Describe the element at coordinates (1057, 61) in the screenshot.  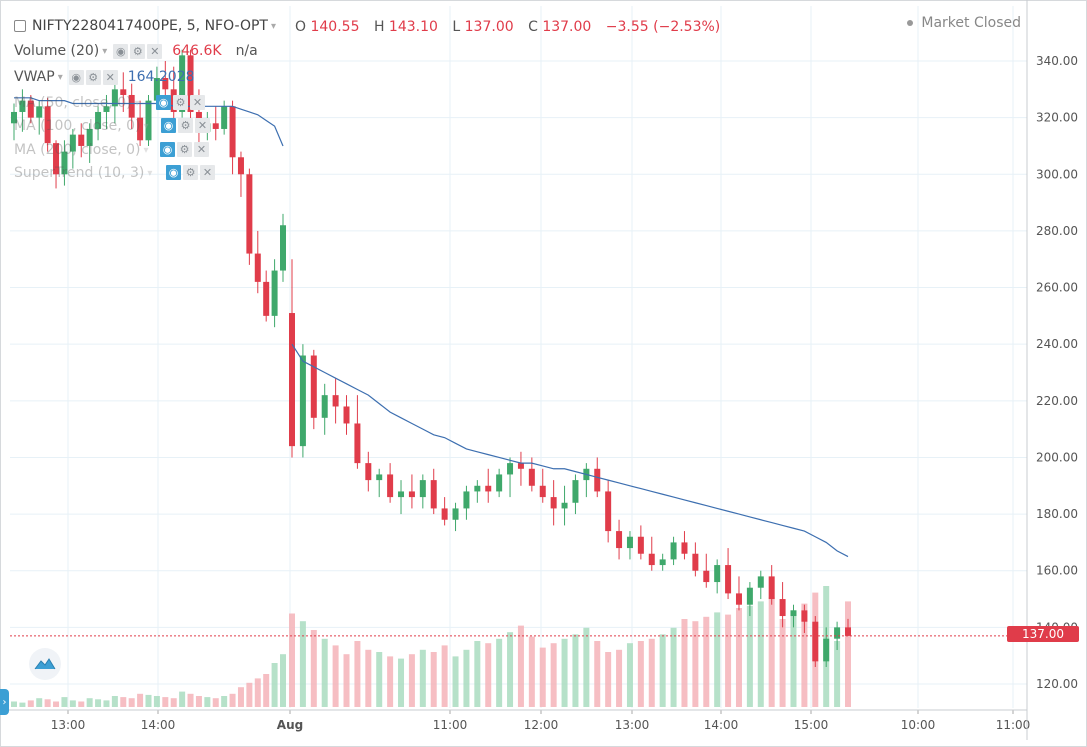
I see `y-tick-label: 340.00` at that location.